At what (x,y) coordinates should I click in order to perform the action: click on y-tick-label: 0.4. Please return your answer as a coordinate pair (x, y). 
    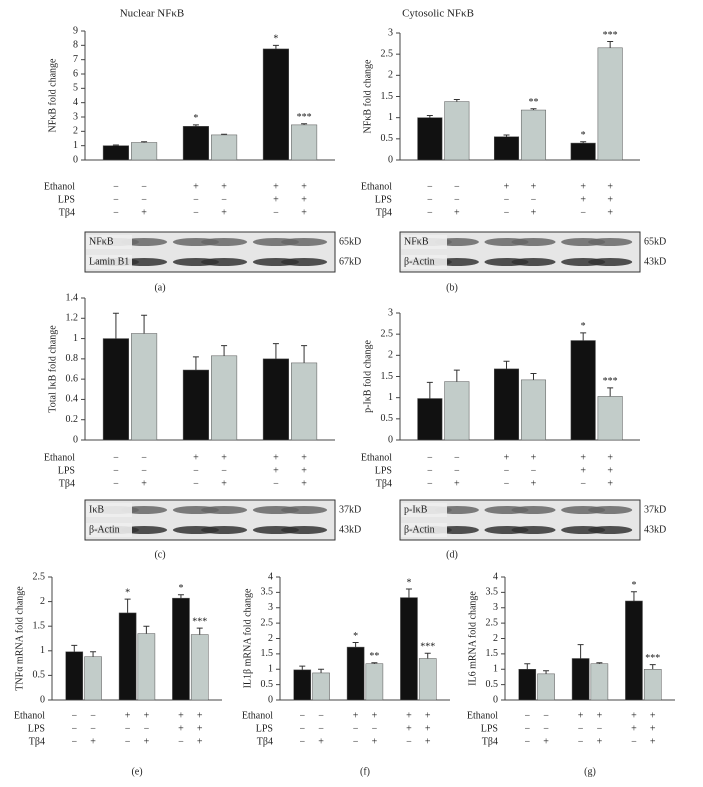
    Looking at the image, I should click on (72, 399).